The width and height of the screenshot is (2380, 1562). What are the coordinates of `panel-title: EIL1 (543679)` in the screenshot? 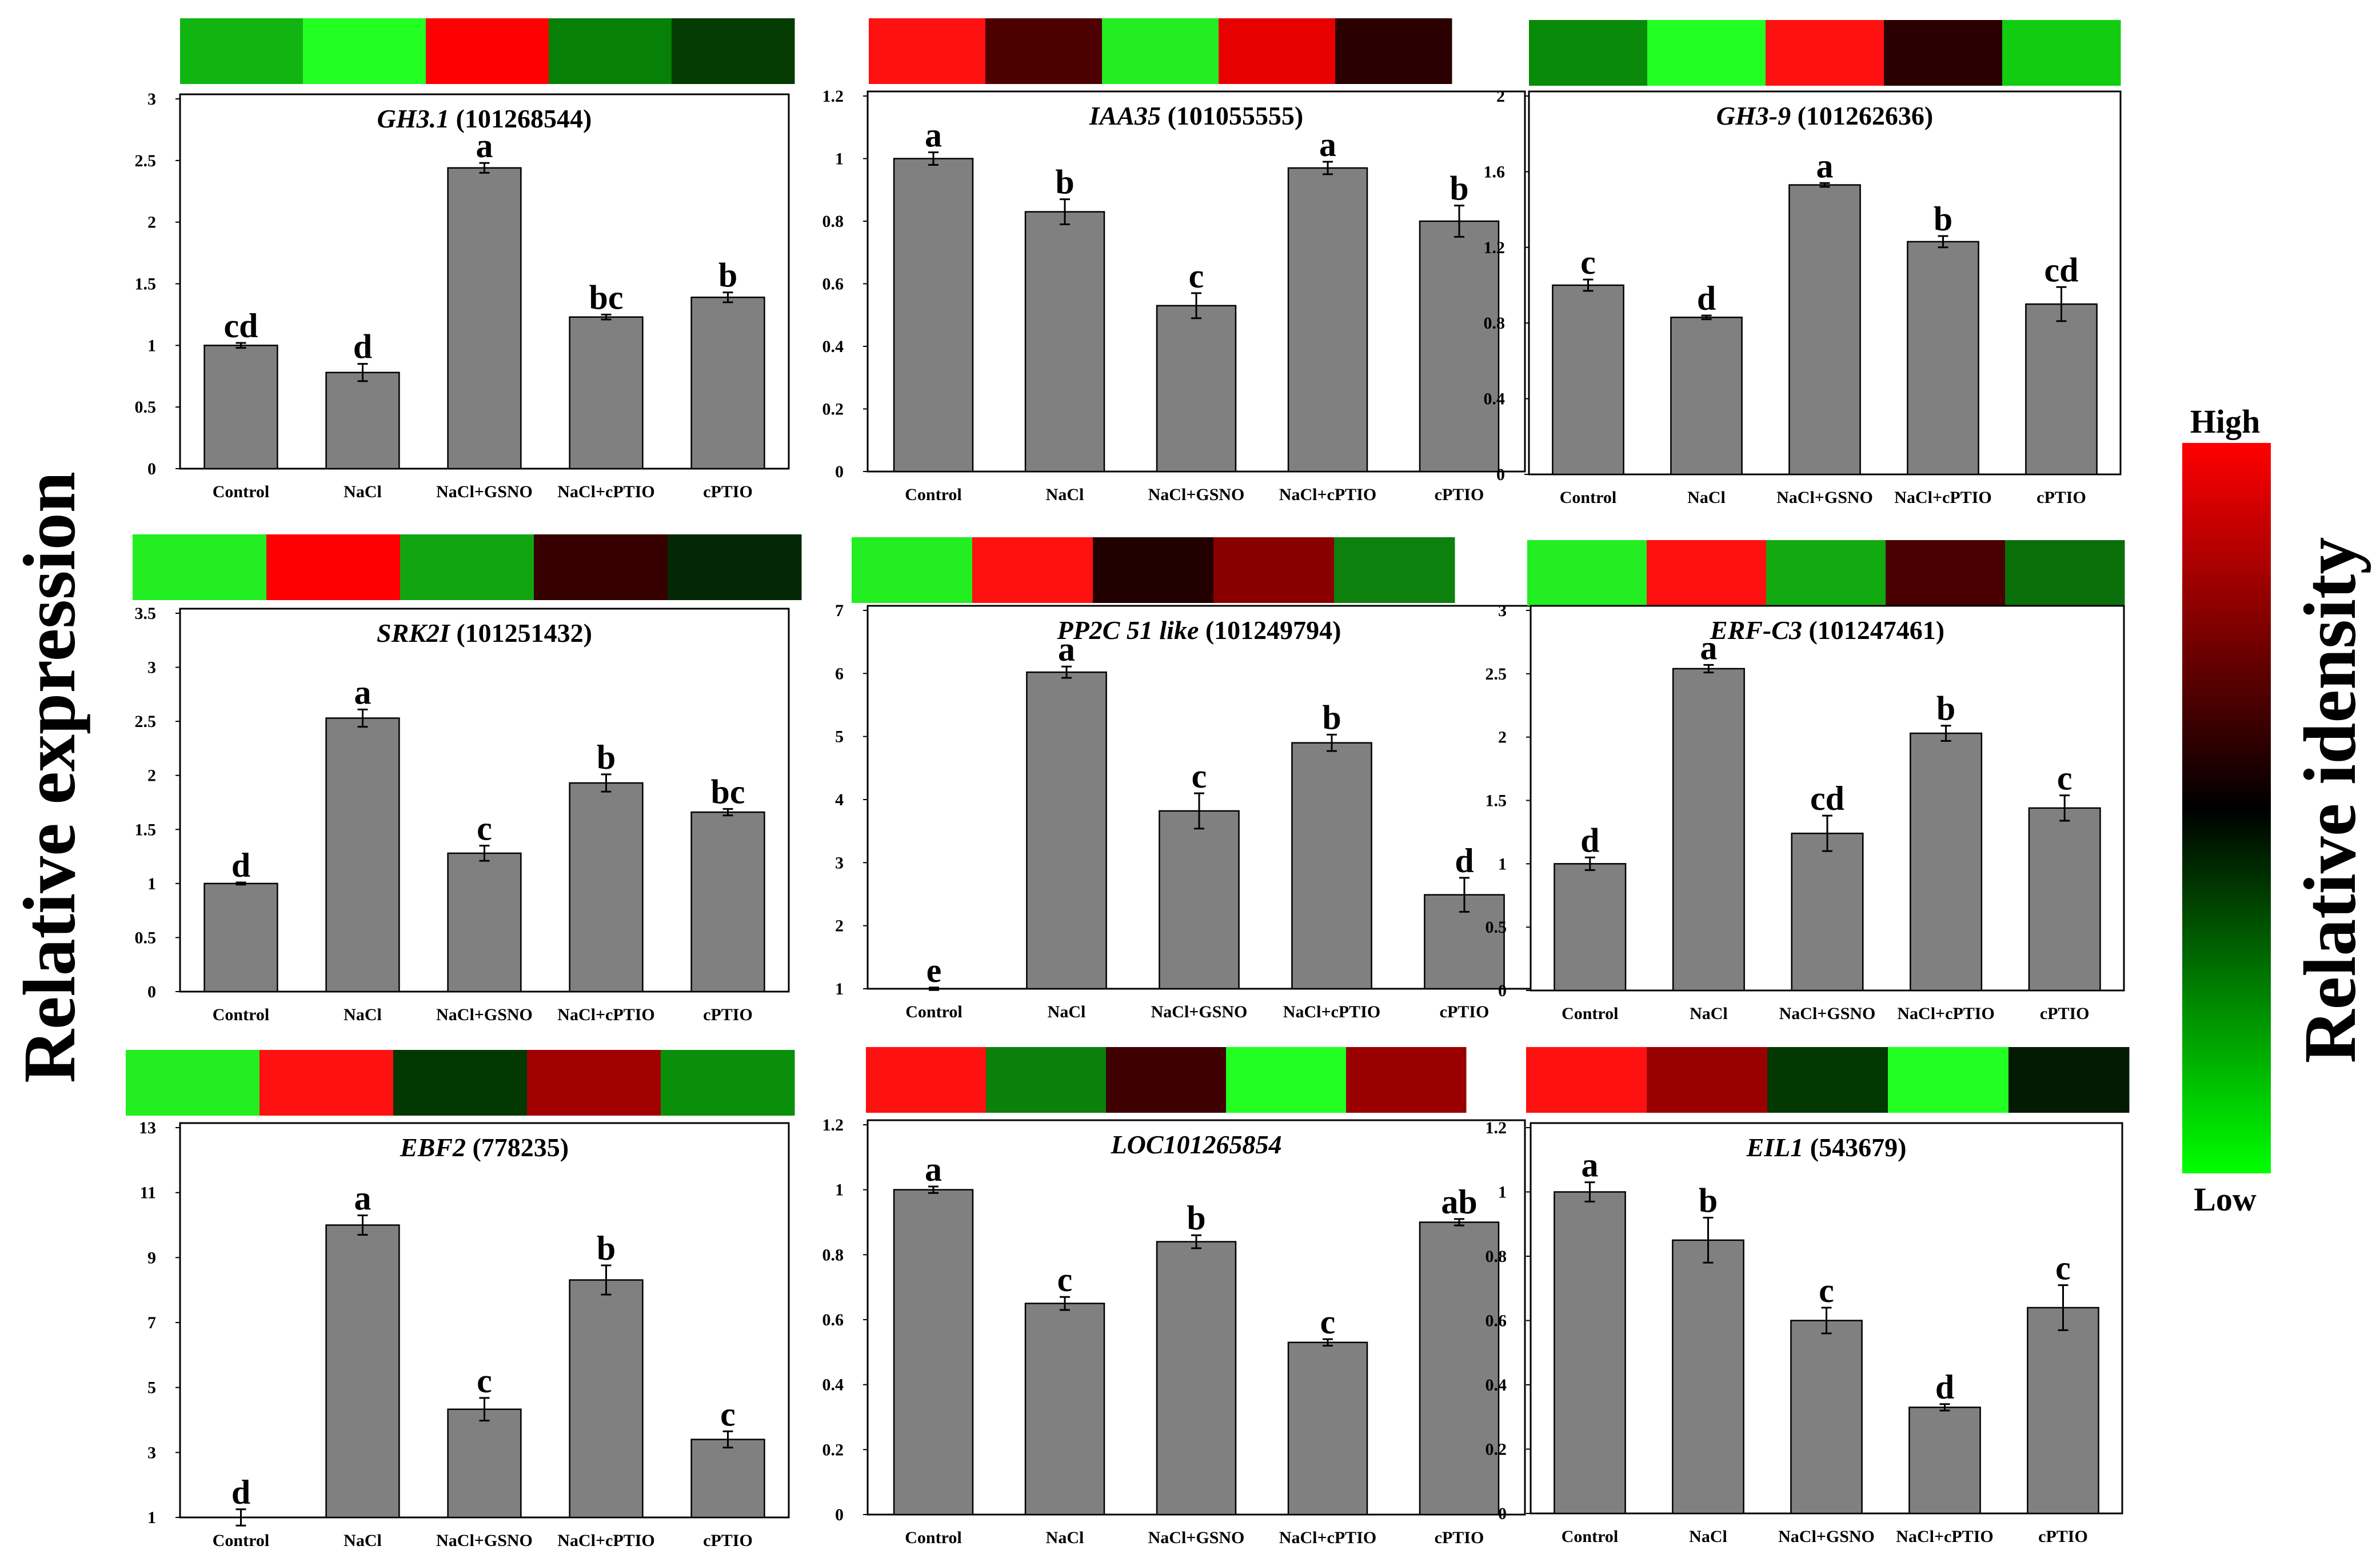 It's located at (1826, 1147).